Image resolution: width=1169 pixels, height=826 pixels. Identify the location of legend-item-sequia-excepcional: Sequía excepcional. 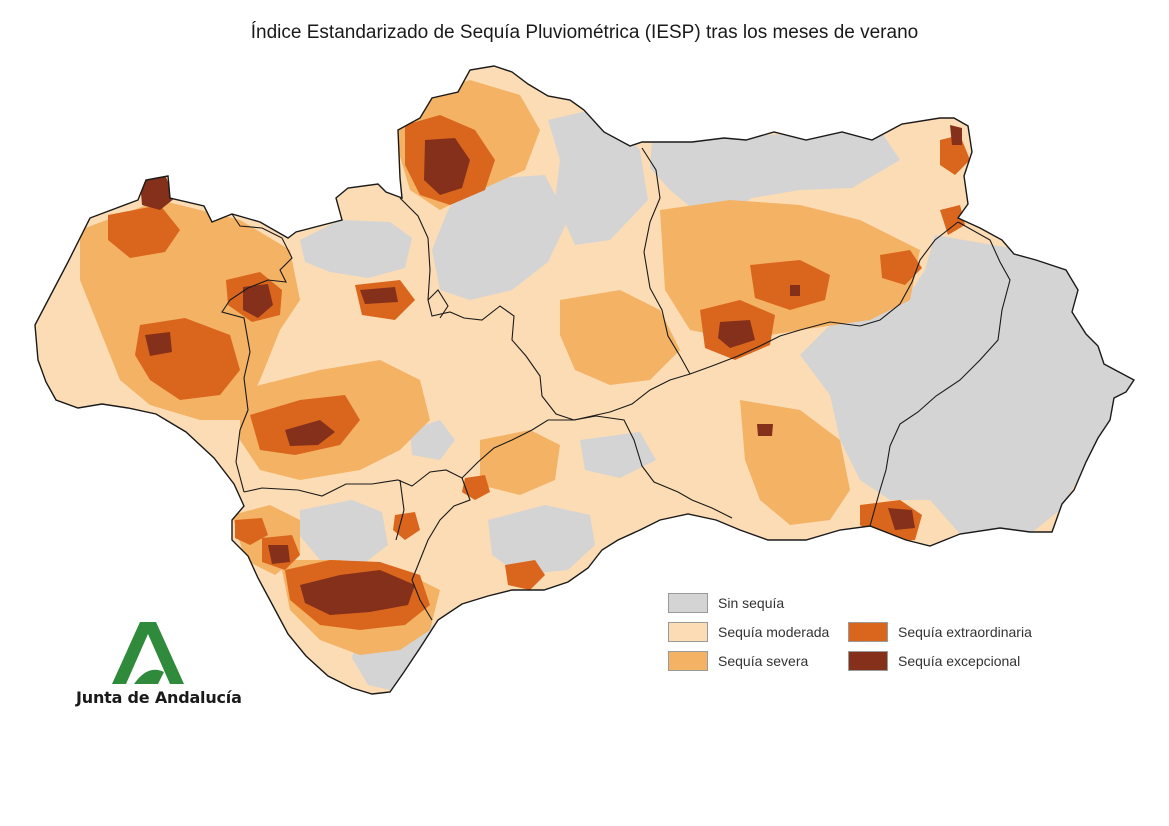
(934, 661).